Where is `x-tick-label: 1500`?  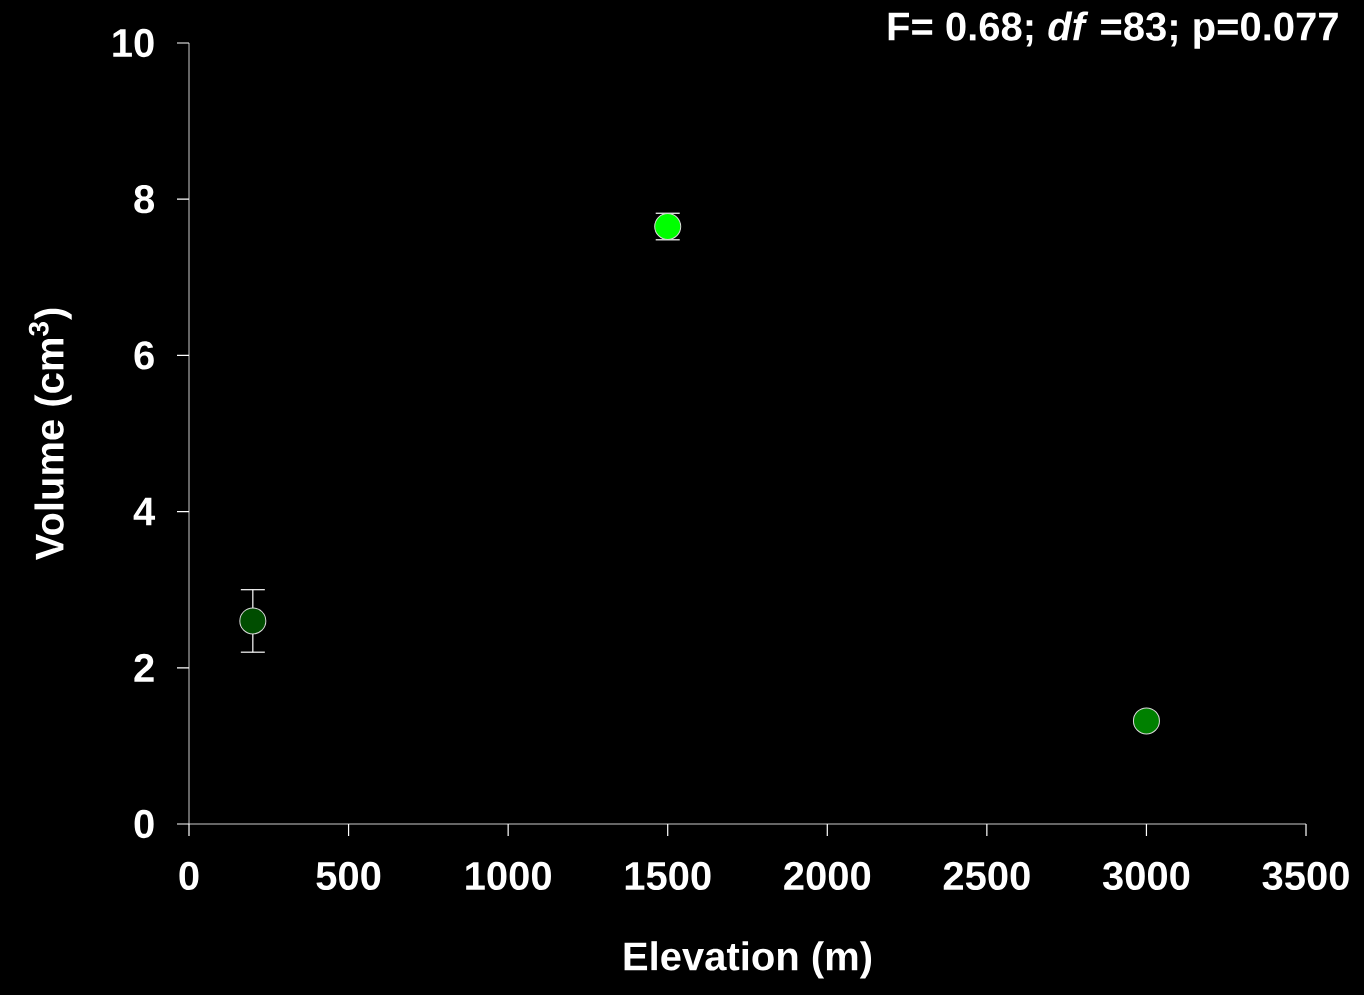
x-tick-label: 1500 is located at coordinates (668, 876).